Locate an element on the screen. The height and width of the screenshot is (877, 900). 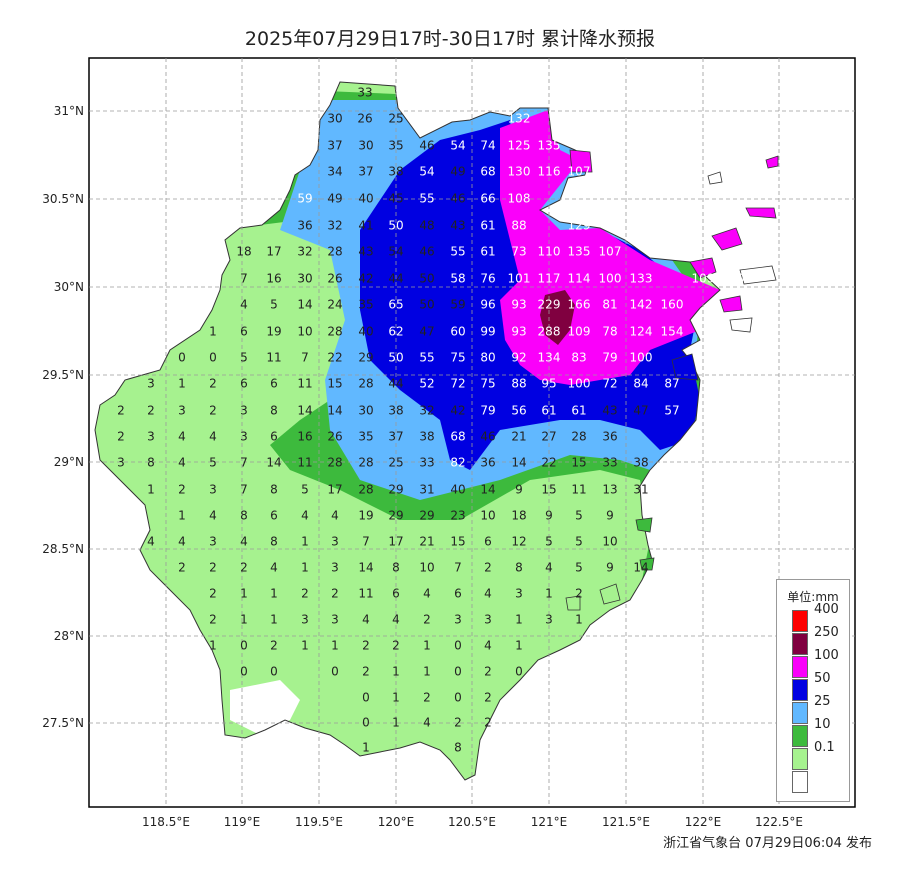
legend-label: 50 is located at coordinates (822, 678).